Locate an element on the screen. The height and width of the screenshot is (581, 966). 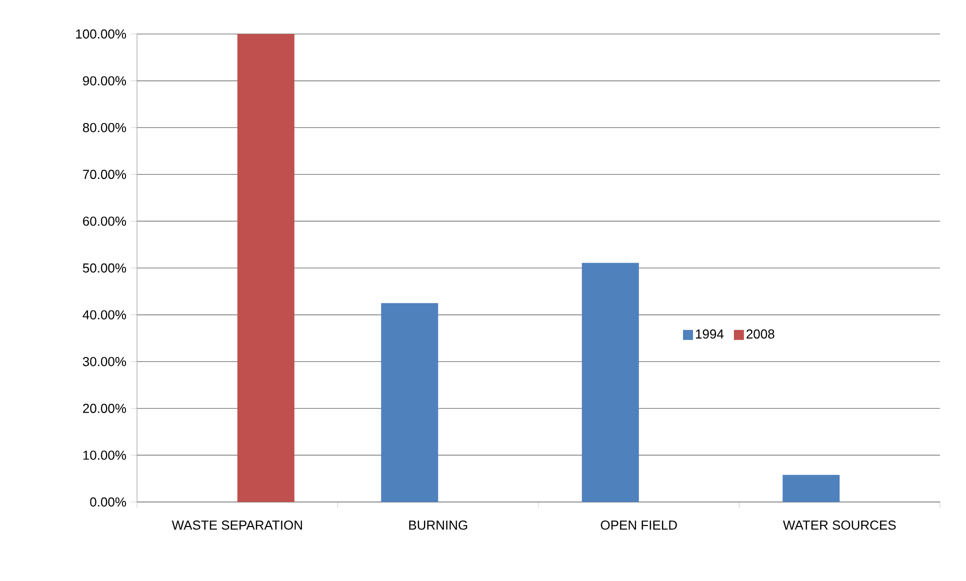
legend-label: 2008 is located at coordinates (760, 334).